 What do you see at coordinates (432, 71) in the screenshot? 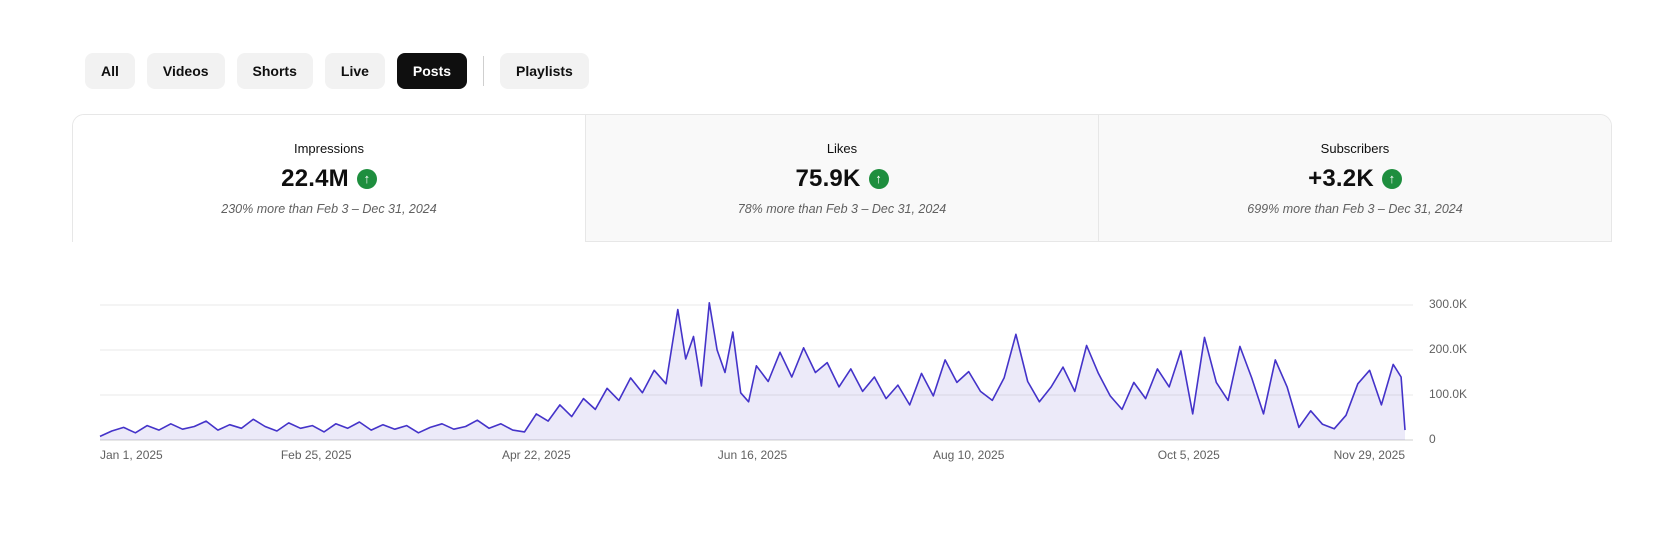
I see `filter-chip-posts: Posts` at bounding box center [432, 71].